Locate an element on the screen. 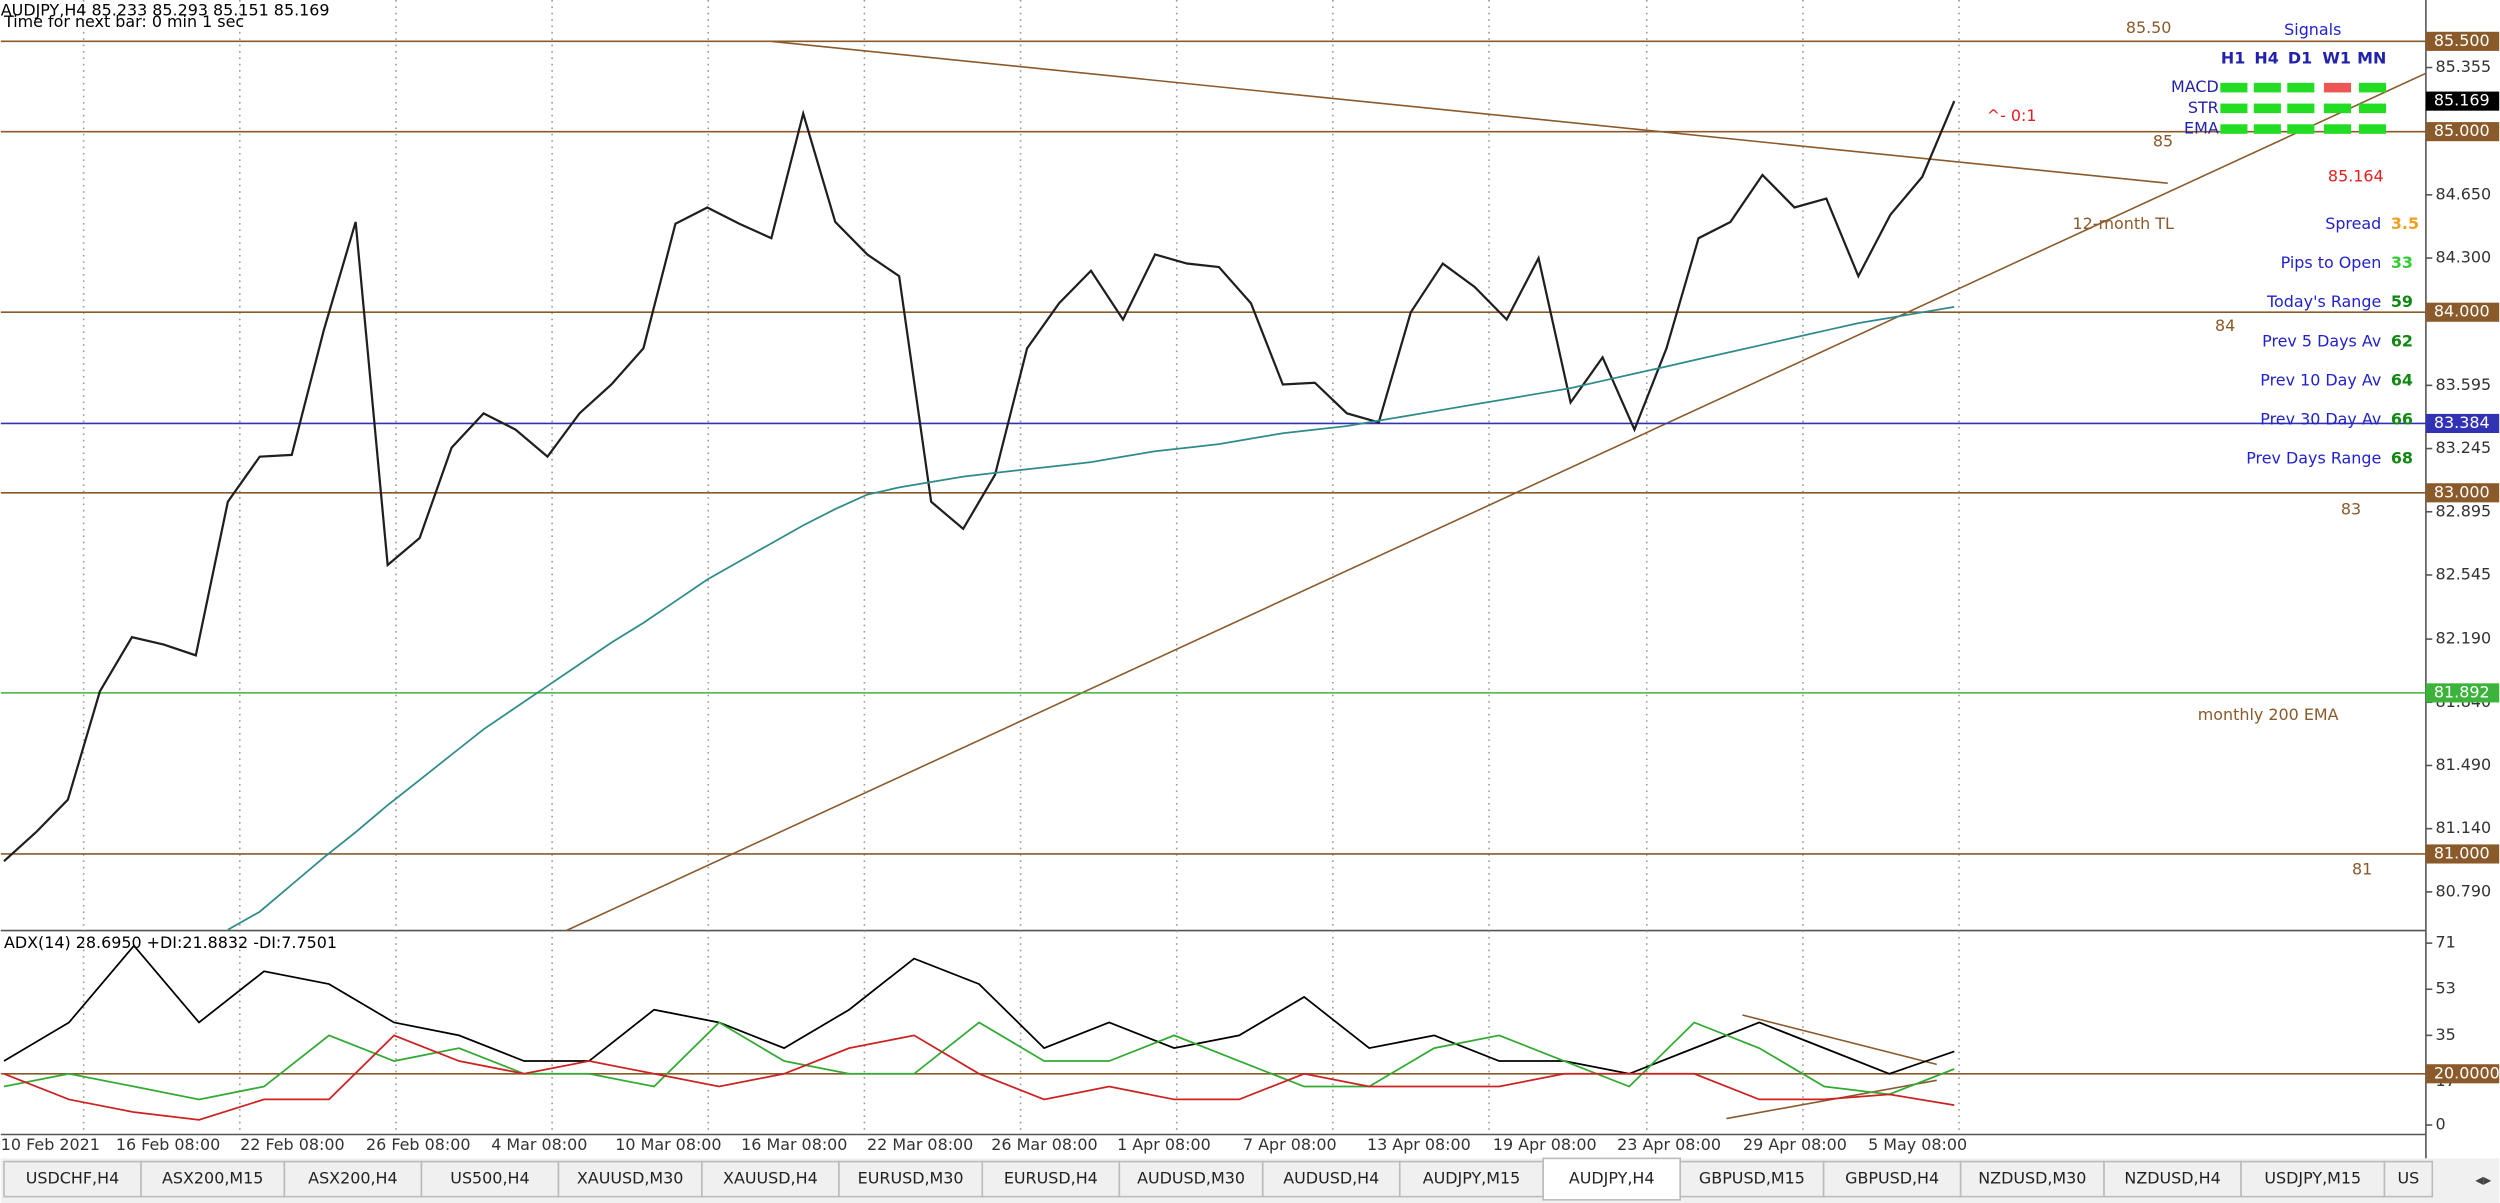 This screenshot has height=1203, width=2500. y-tick-label: 71 is located at coordinates (2445, 942).